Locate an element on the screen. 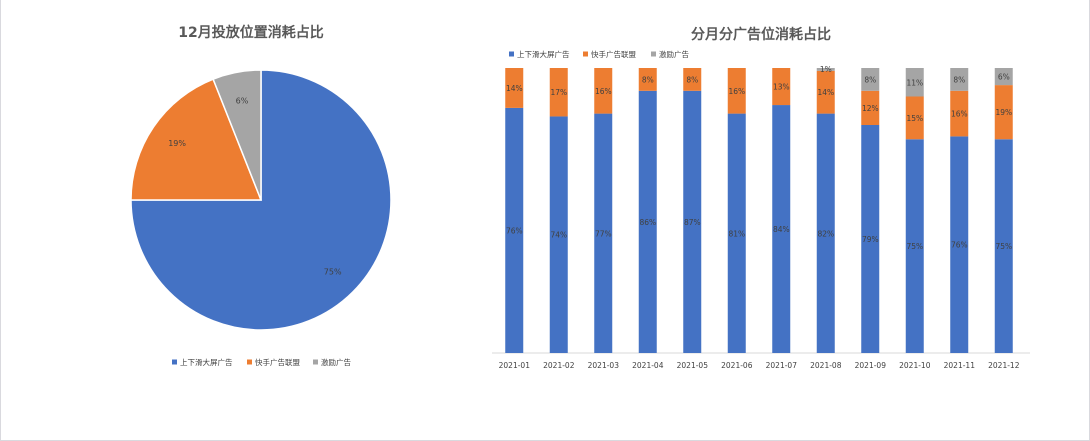  bar-legend: 上下滑大屏广告 快手广告联盟 激励广告 is located at coordinates (599, 54).